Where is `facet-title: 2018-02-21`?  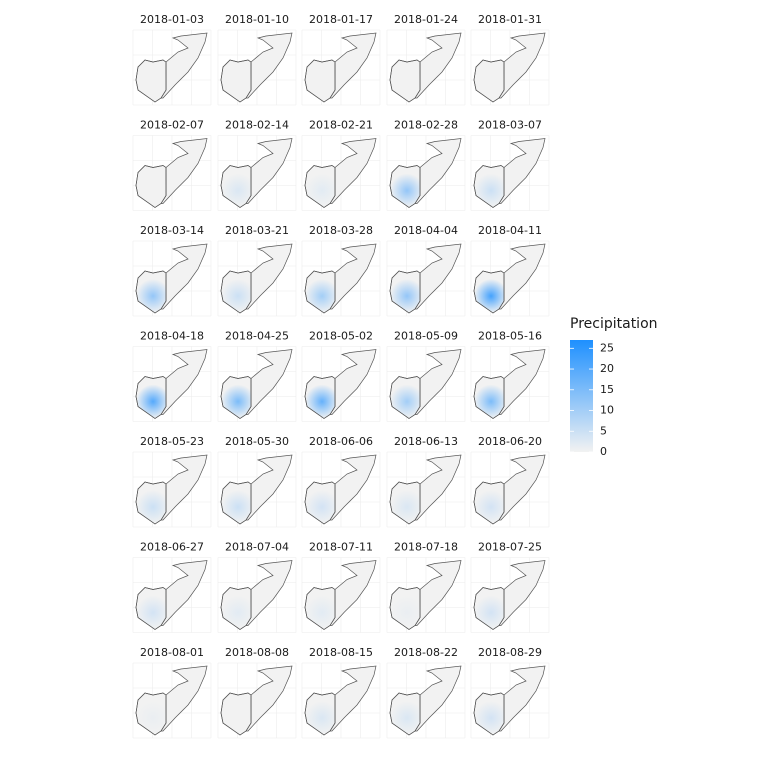 facet-title: 2018-02-21 is located at coordinates (341, 125).